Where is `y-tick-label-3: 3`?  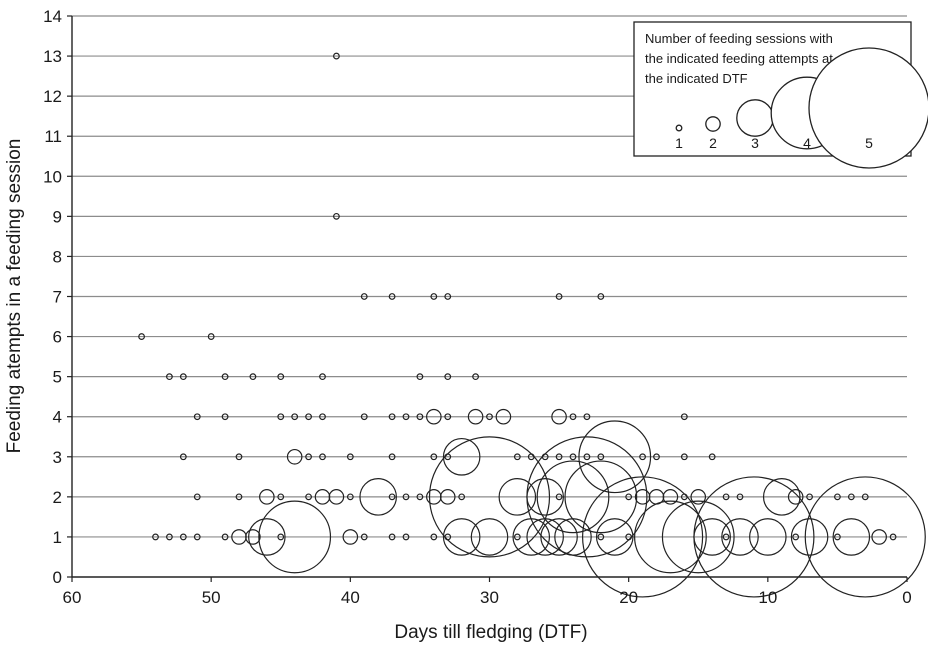
y-tick-label-3: 3 is located at coordinates (57, 457).